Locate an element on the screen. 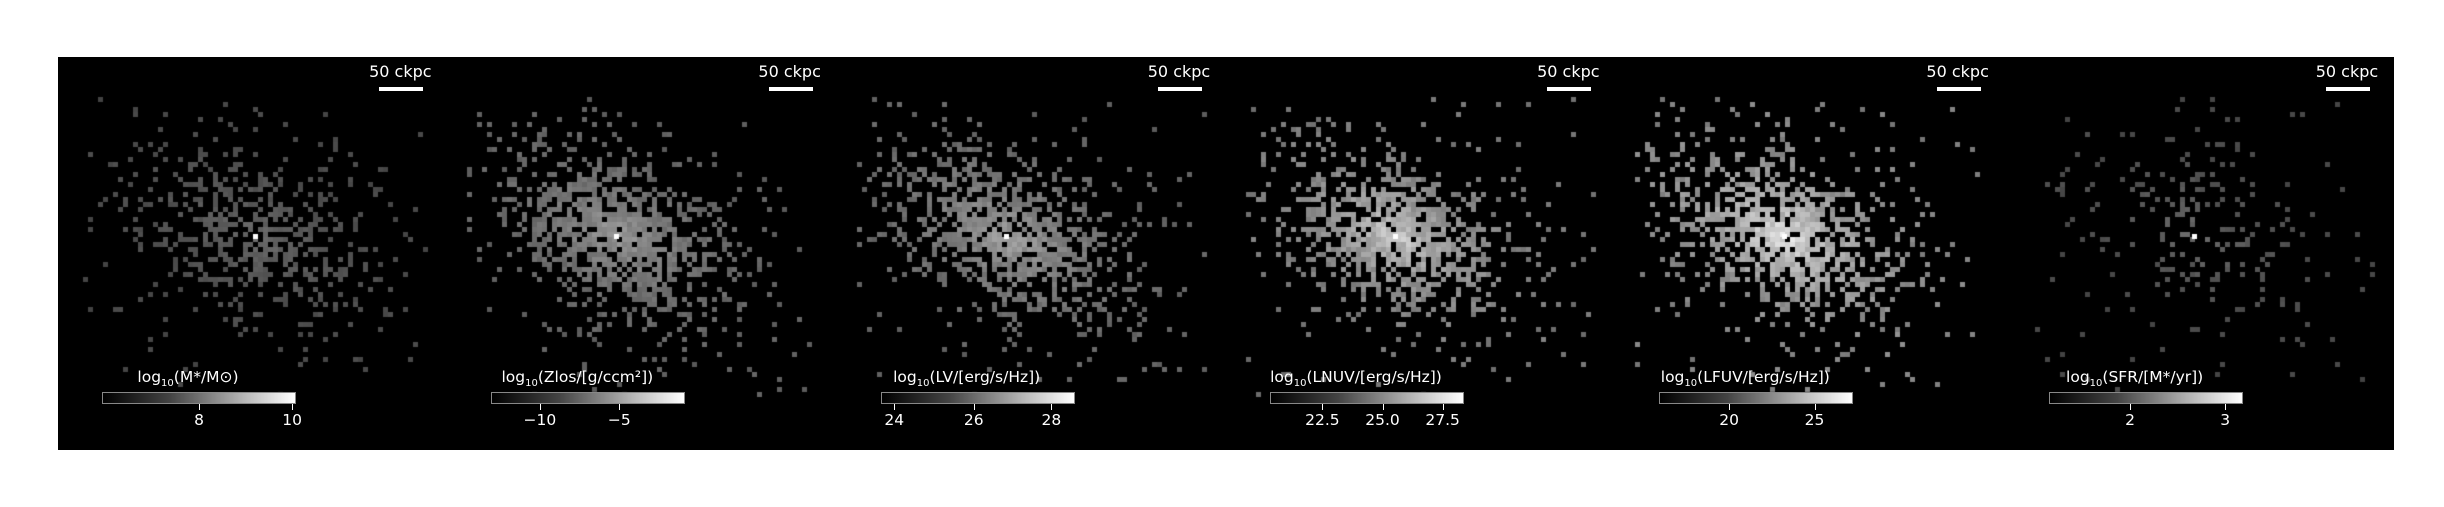  colorbar-tick-label: 24 is located at coordinates (894, 420).